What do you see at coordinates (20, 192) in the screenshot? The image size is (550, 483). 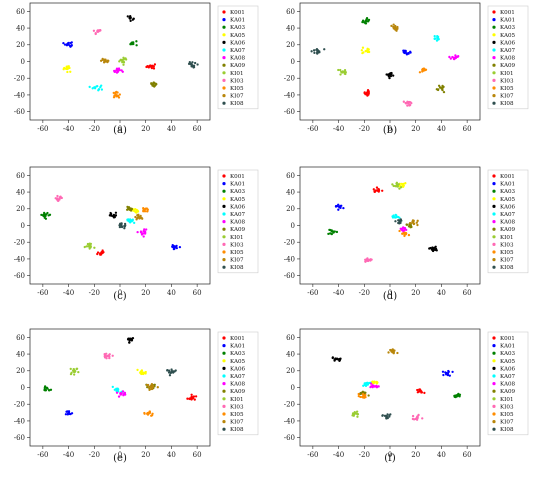 I see `y-tick-label: 40` at bounding box center [20, 192].